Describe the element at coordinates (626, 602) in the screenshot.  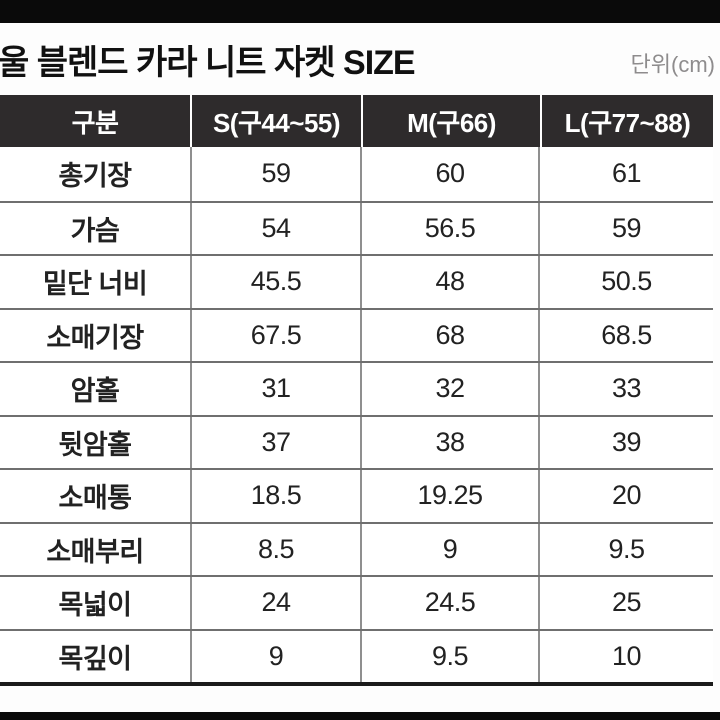
I see `size-value-cell: 25` at that location.